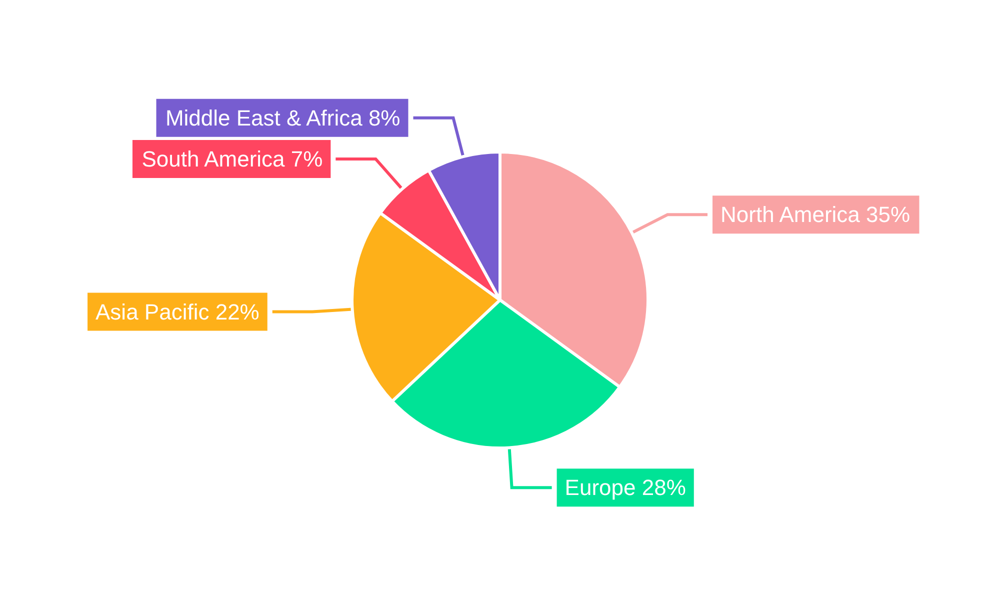 This screenshot has width=1000, height=600. What do you see at coordinates (815, 215) in the screenshot?
I see `slice-label: North America 35%` at bounding box center [815, 215].